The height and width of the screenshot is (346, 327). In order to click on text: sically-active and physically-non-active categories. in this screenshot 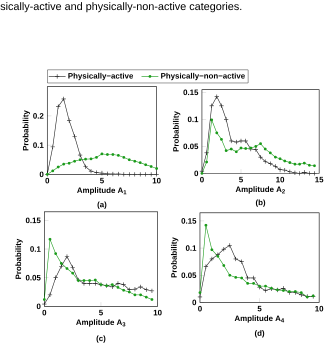, I will do `click(121, 7)`.